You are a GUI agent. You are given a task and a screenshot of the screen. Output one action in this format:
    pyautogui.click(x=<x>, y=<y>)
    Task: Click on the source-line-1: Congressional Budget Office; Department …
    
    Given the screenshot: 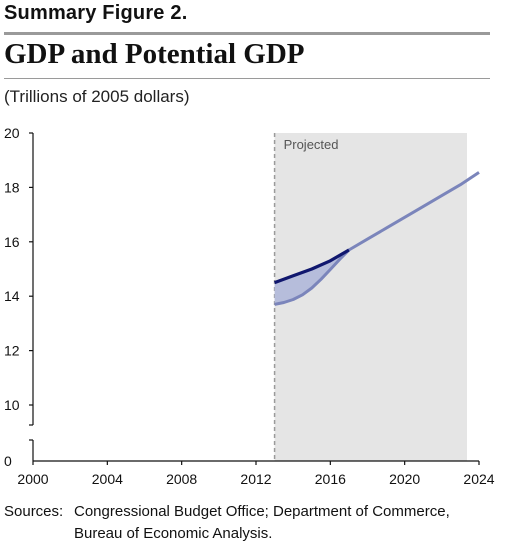 What is the action you would take?
    pyautogui.click(x=262, y=511)
    